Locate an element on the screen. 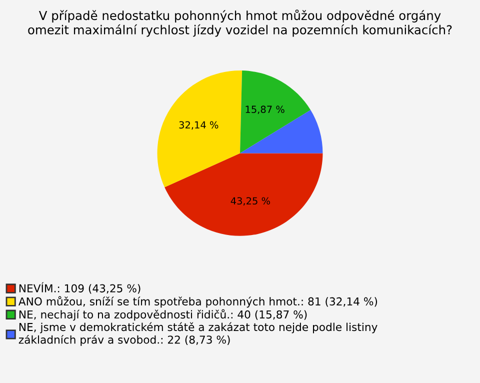 The image size is (480, 383). data-label: 15,87 % is located at coordinates (265, 110).